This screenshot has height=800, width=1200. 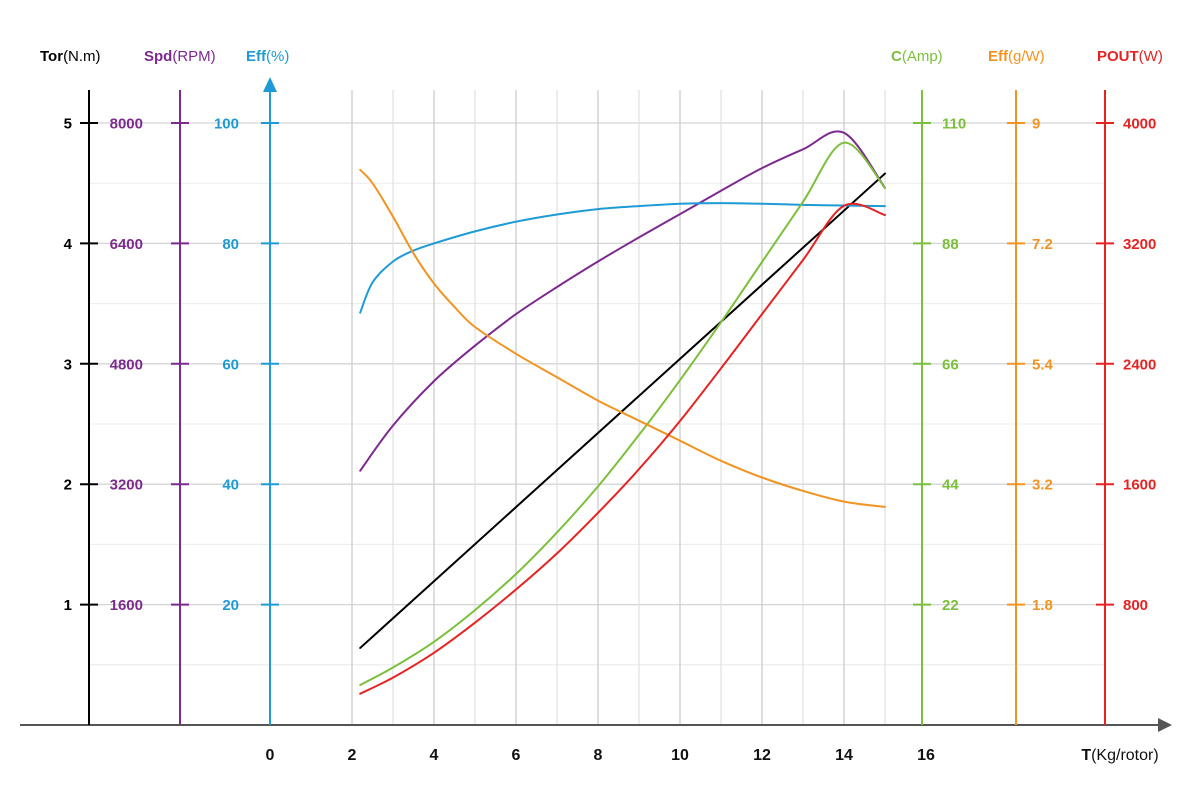 I want to click on pout-tick-label: 2400, so click(x=1139, y=364).